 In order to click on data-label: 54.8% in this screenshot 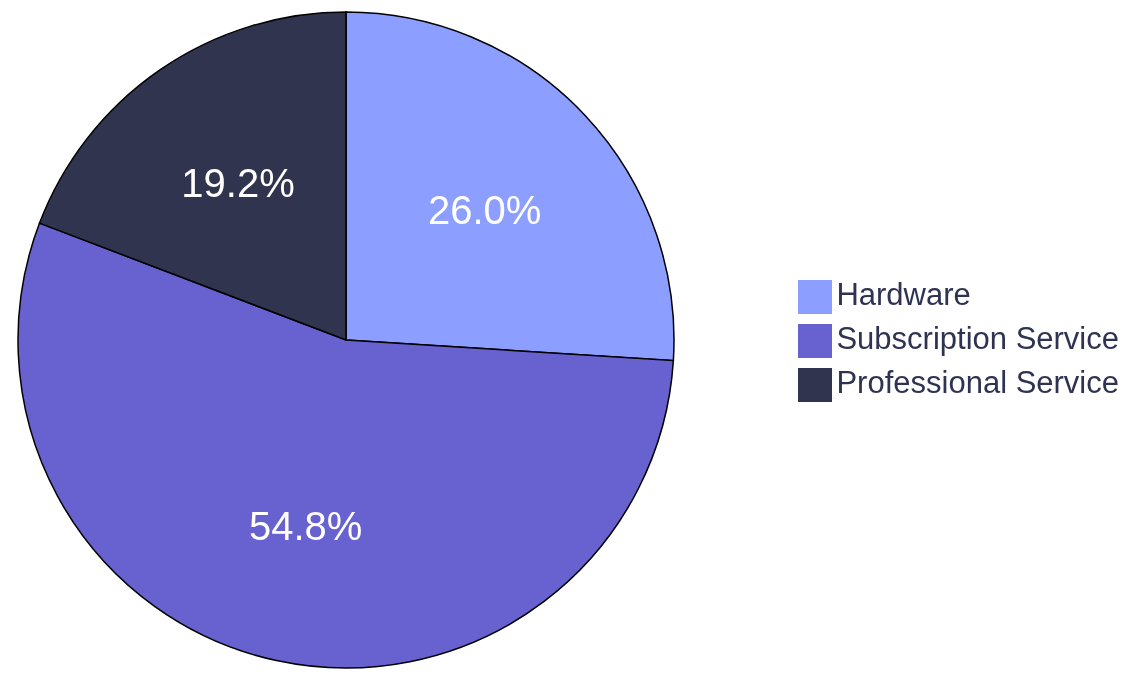, I will do `click(305, 525)`.